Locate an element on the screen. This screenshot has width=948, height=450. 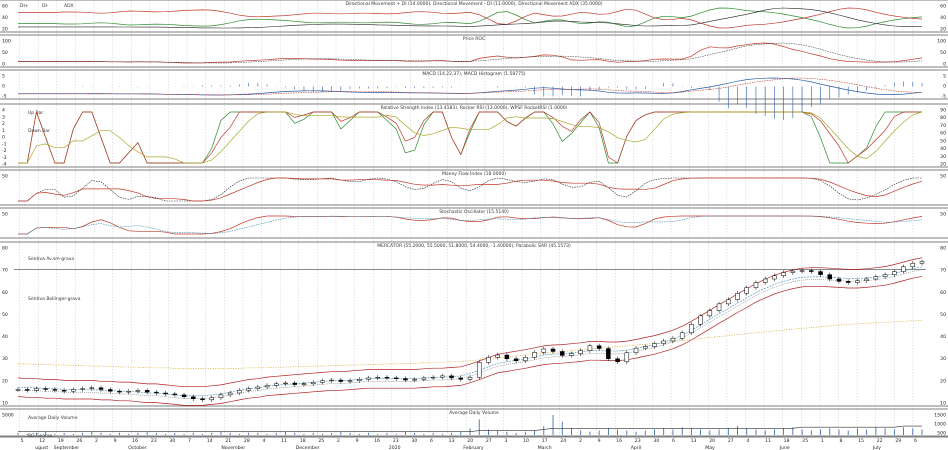
date-tick-label: 15 is located at coordinates (861, 441).